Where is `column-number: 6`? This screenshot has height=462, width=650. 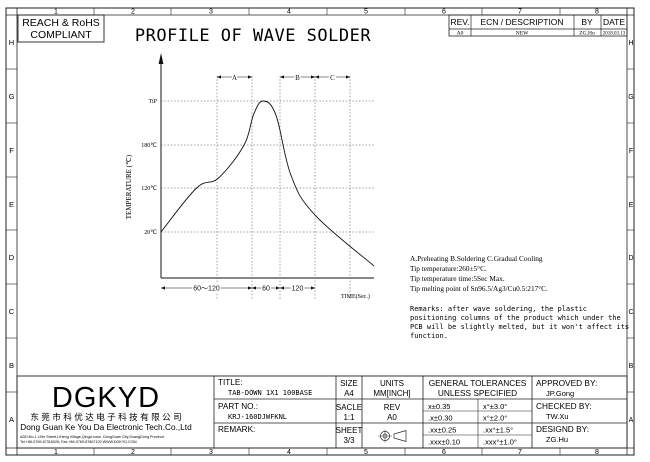 column-number: 6 is located at coordinates (444, 452).